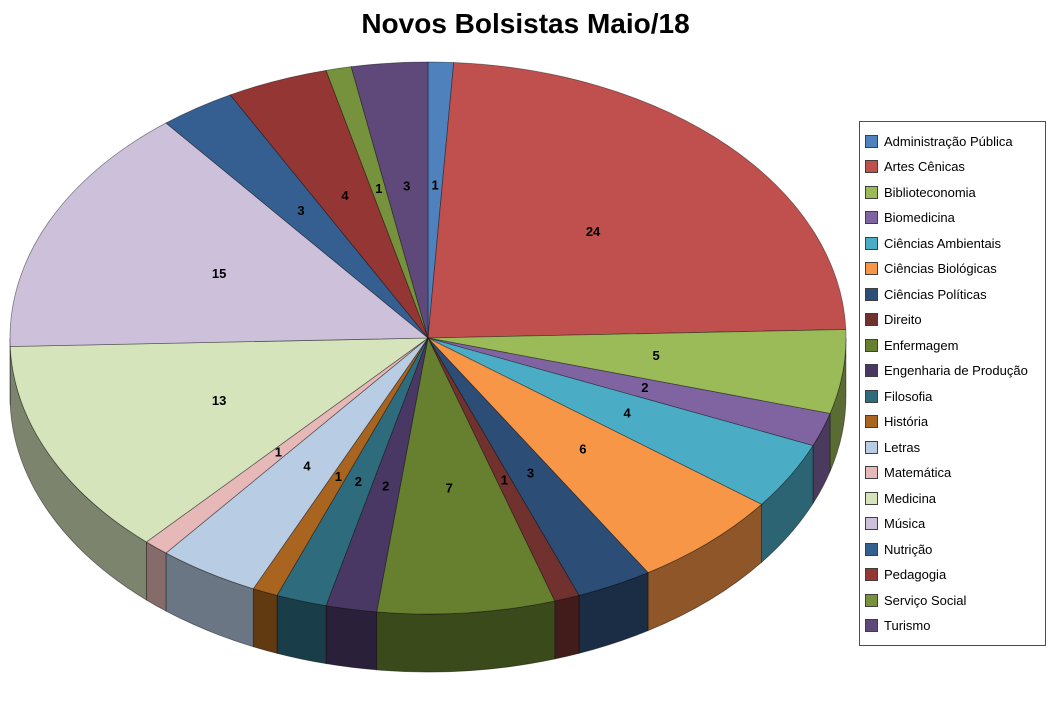  What do you see at coordinates (582, 449) in the screenshot?
I see `data-label: 6` at bounding box center [582, 449].